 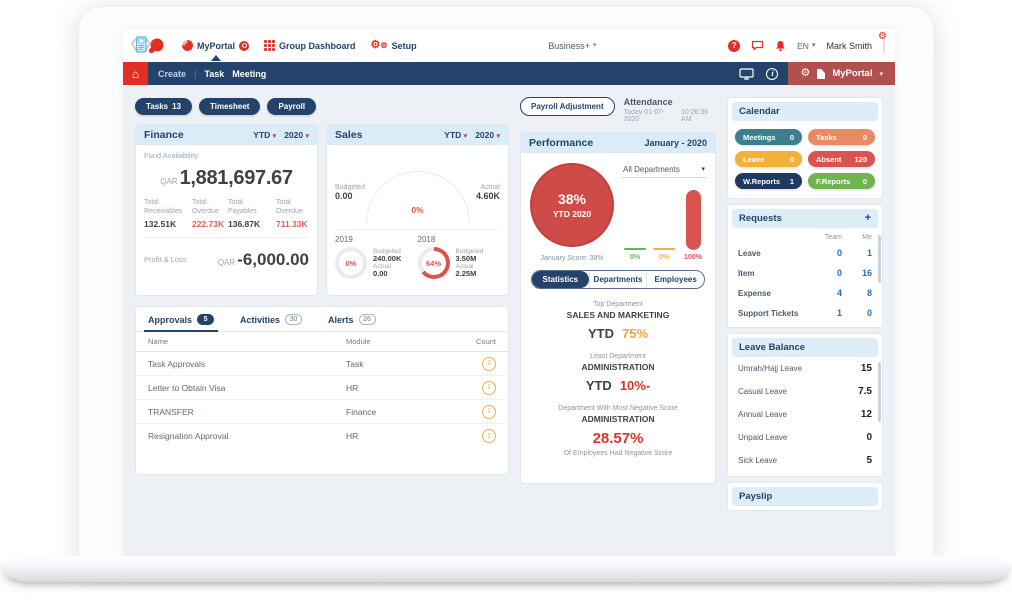 I want to click on bell-icon, so click(x=780, y=46).